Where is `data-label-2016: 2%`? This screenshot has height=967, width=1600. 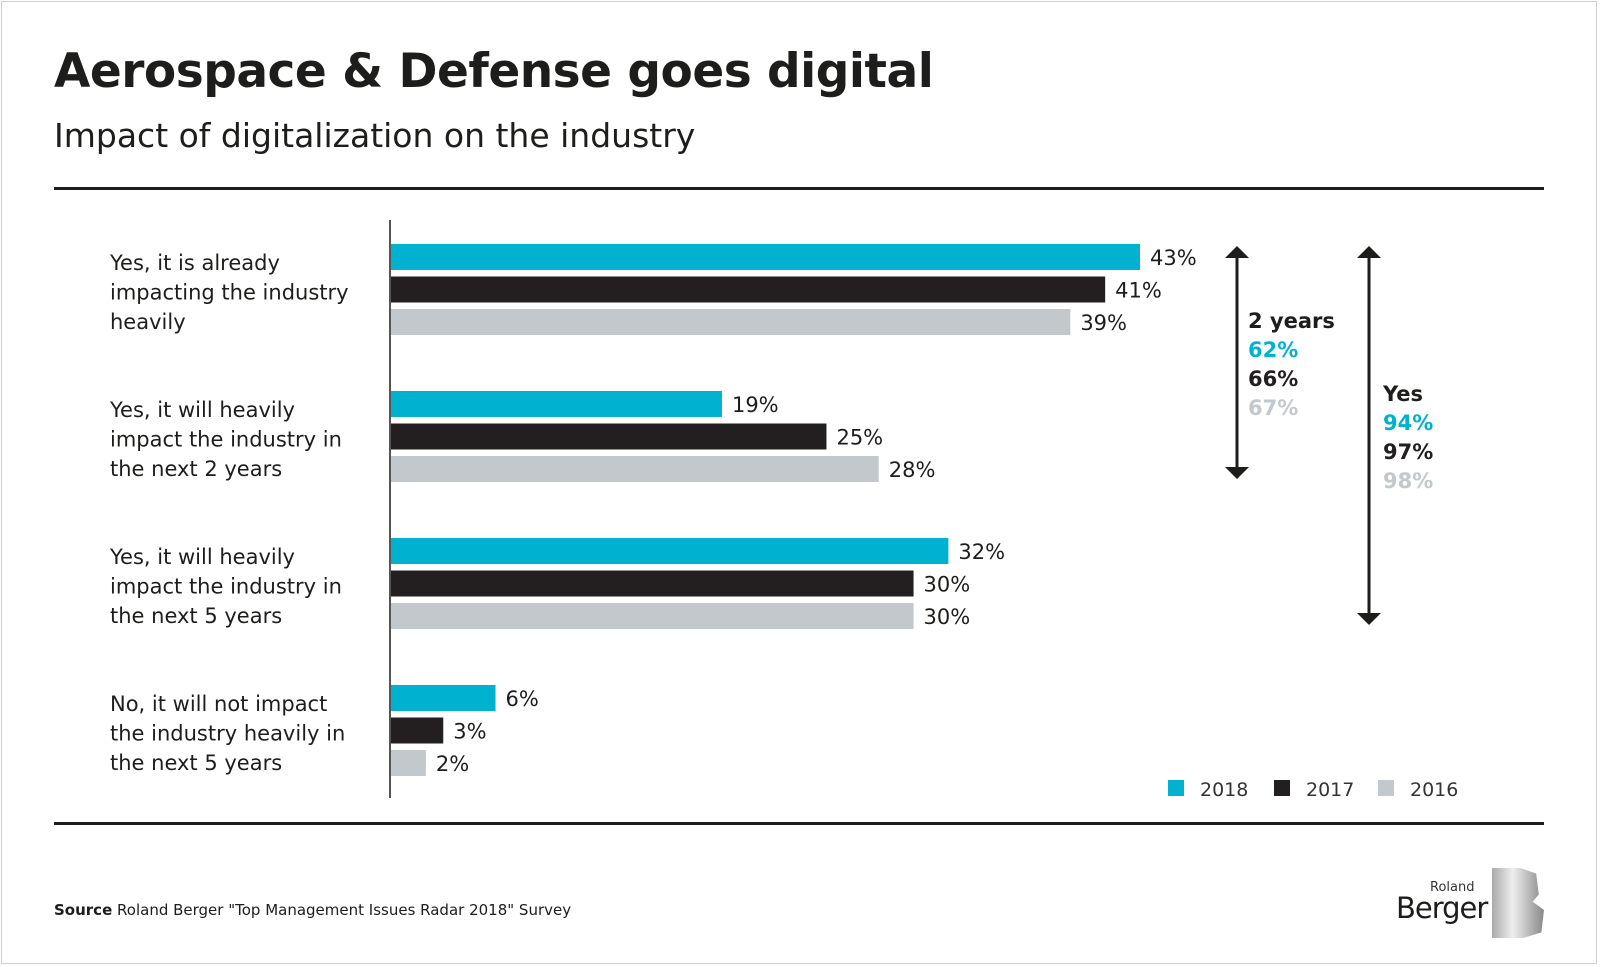 data-label-2016: 2% is located at coordinates (452, 764).